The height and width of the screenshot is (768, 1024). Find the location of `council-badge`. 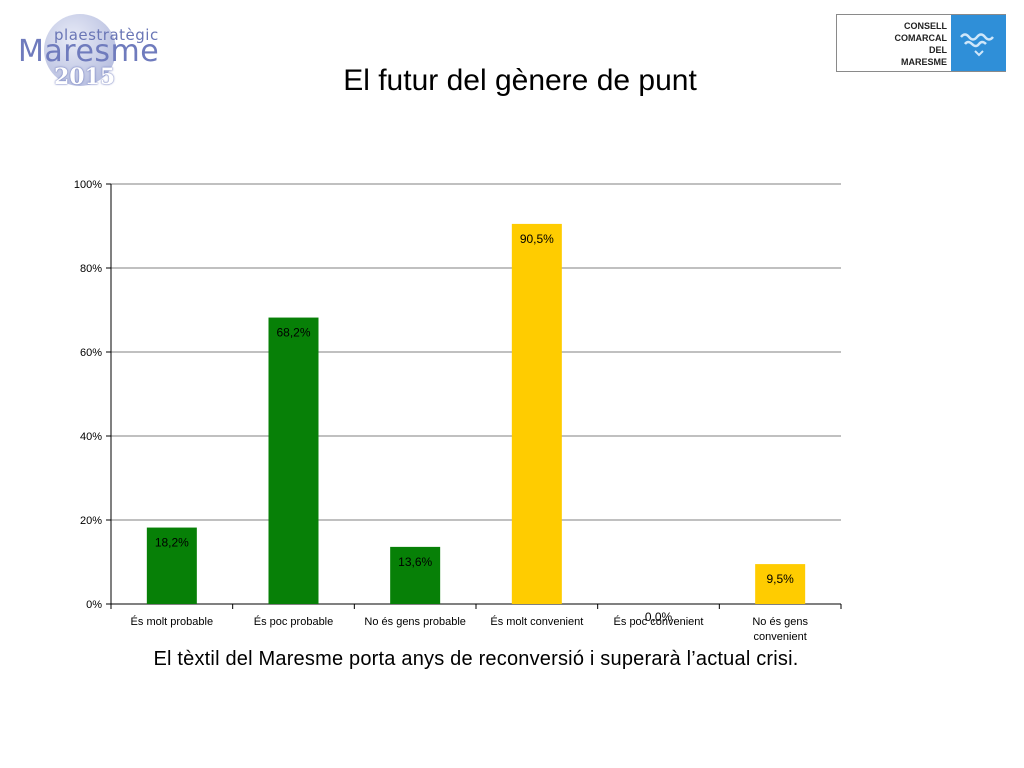

council-badge is located at coordinates (978, 43).